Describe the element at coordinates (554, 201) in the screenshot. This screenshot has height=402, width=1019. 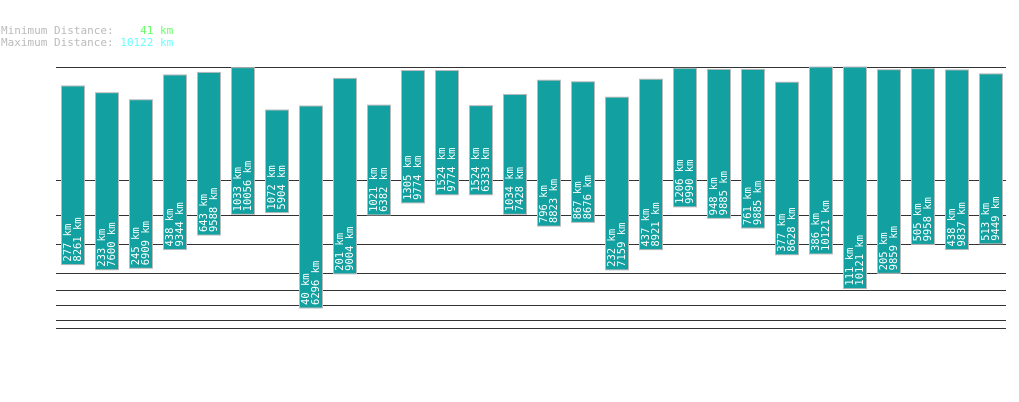
I see `max-label: 8823 km` at that location.